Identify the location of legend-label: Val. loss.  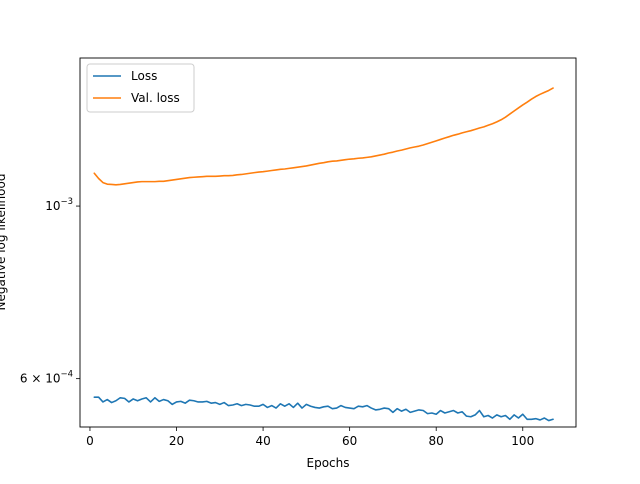
(155, 98).